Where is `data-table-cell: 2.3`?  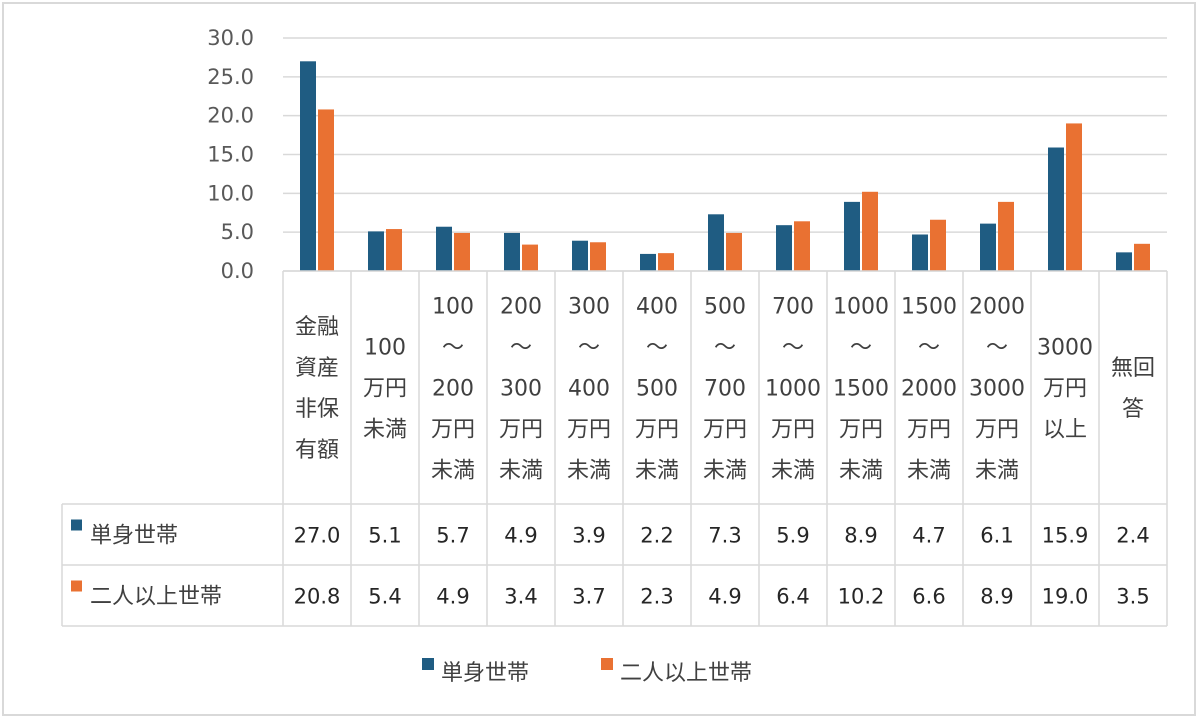
data-table-cell: 2.3 is located at coordinates (656, 597).